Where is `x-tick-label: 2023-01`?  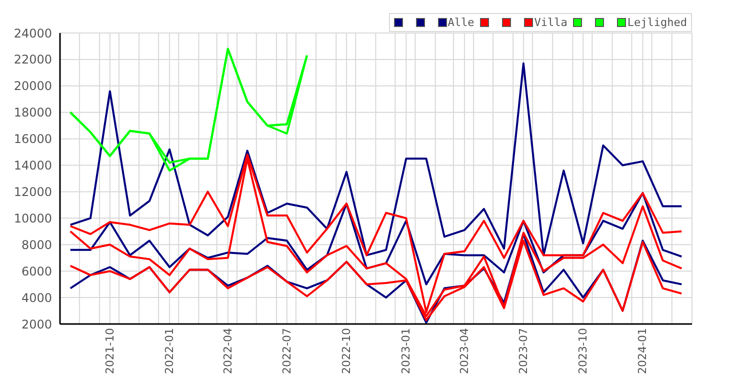
x-tick-label: 2023-01 is located at coordinates (406, 351).